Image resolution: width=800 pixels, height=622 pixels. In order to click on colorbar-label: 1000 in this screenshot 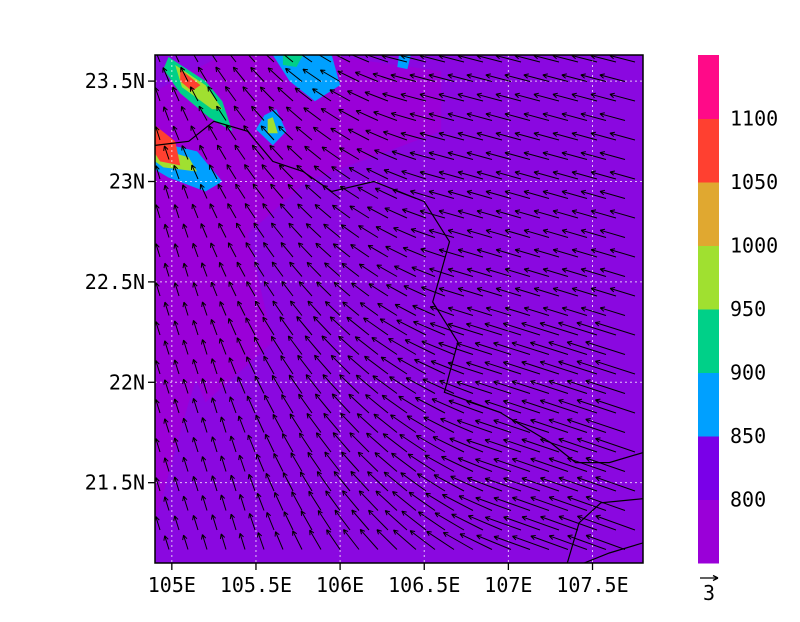, I will do `click(754, 246)`.